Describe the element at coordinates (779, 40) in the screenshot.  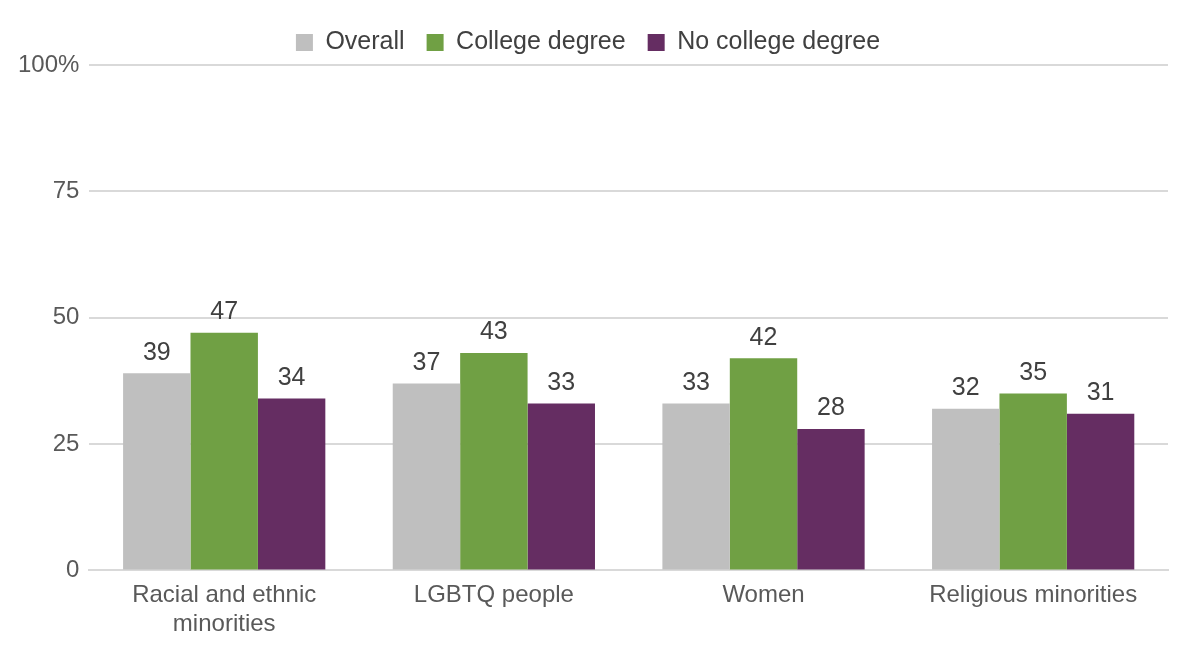
I see `legend-label: No college degree` at that location.